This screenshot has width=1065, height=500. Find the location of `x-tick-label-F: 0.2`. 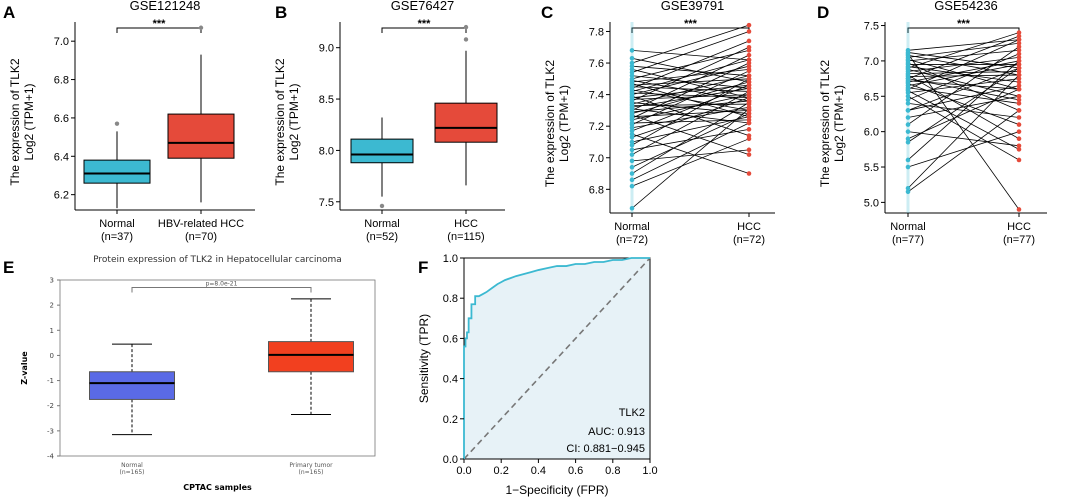

x-tick-label-F: 0.2 is located at coordinates (501, 471).